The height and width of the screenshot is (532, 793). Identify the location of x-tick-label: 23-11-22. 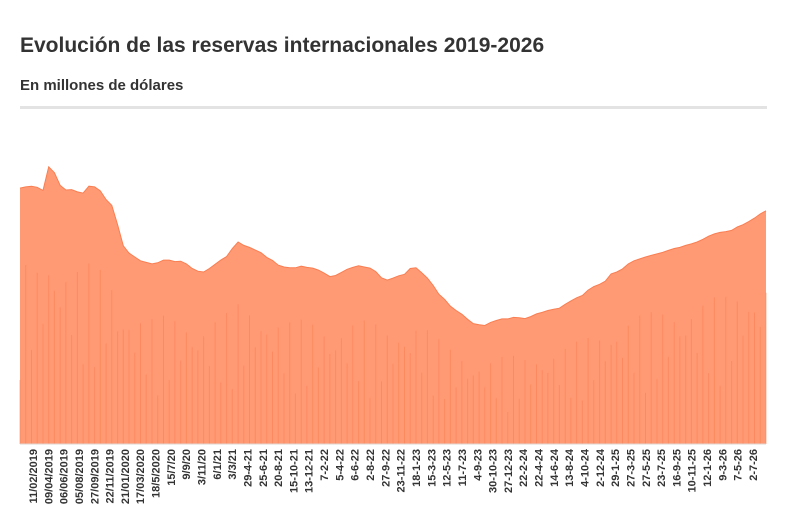
(402, 470).